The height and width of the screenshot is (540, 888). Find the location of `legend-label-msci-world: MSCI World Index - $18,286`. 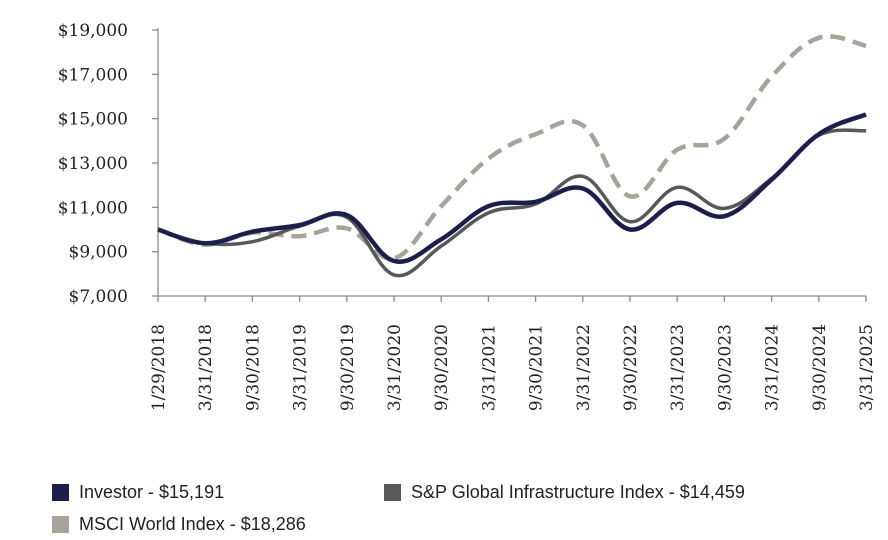

legend-label-msci-world: MSCI World Index - $18,286 is located at coordinates (192, 523).